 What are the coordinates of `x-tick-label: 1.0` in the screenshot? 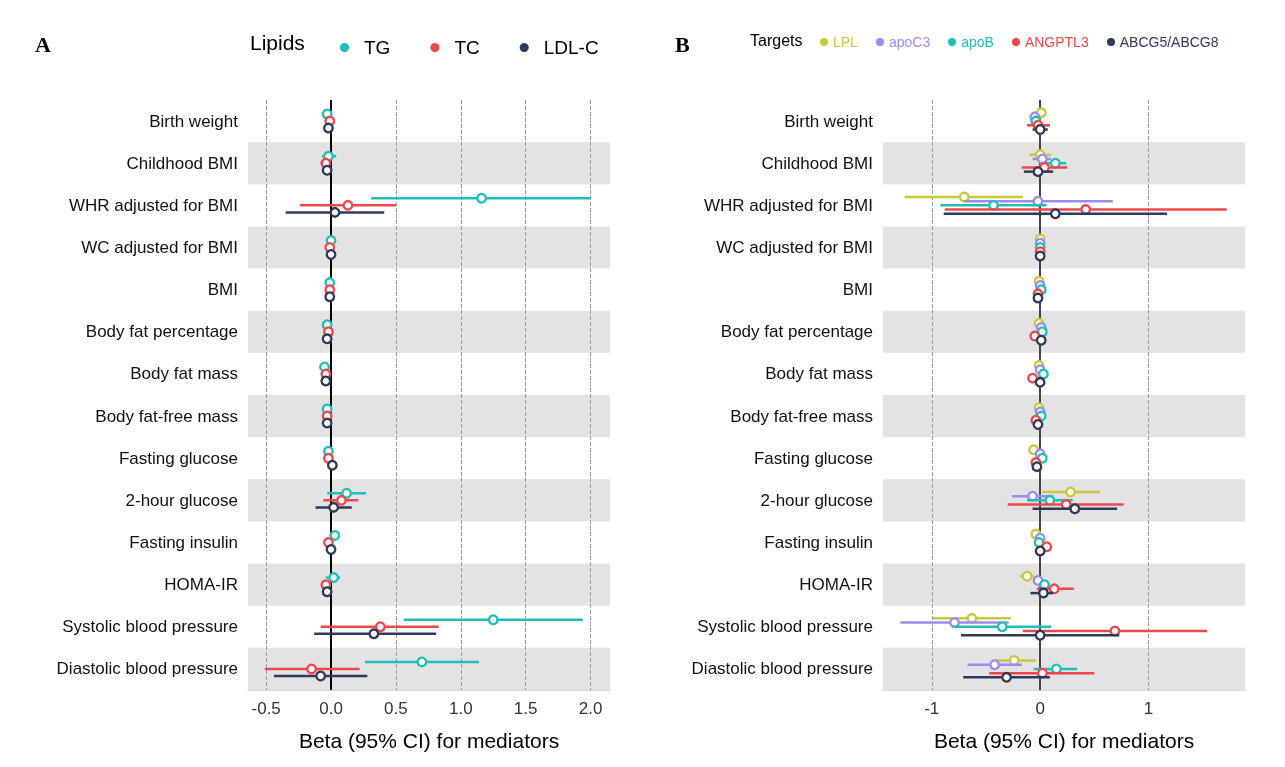 It's located at (460, 708).